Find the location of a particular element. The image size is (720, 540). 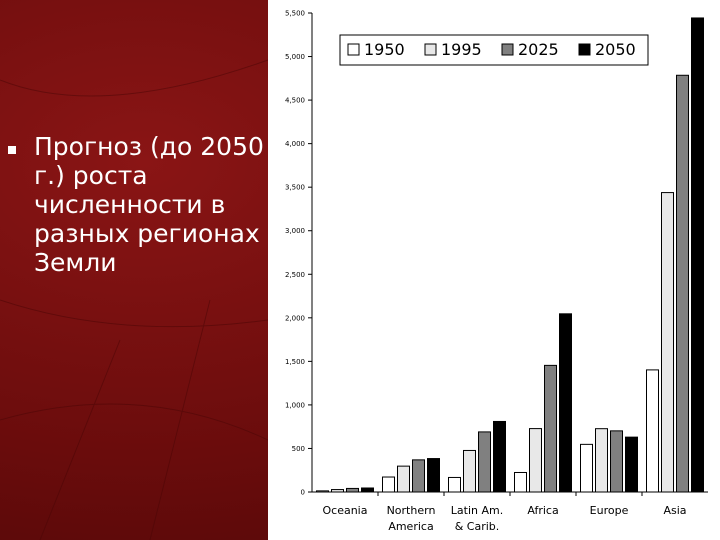

y-tick-label: 1,000 is located at coordinates (295, 405).